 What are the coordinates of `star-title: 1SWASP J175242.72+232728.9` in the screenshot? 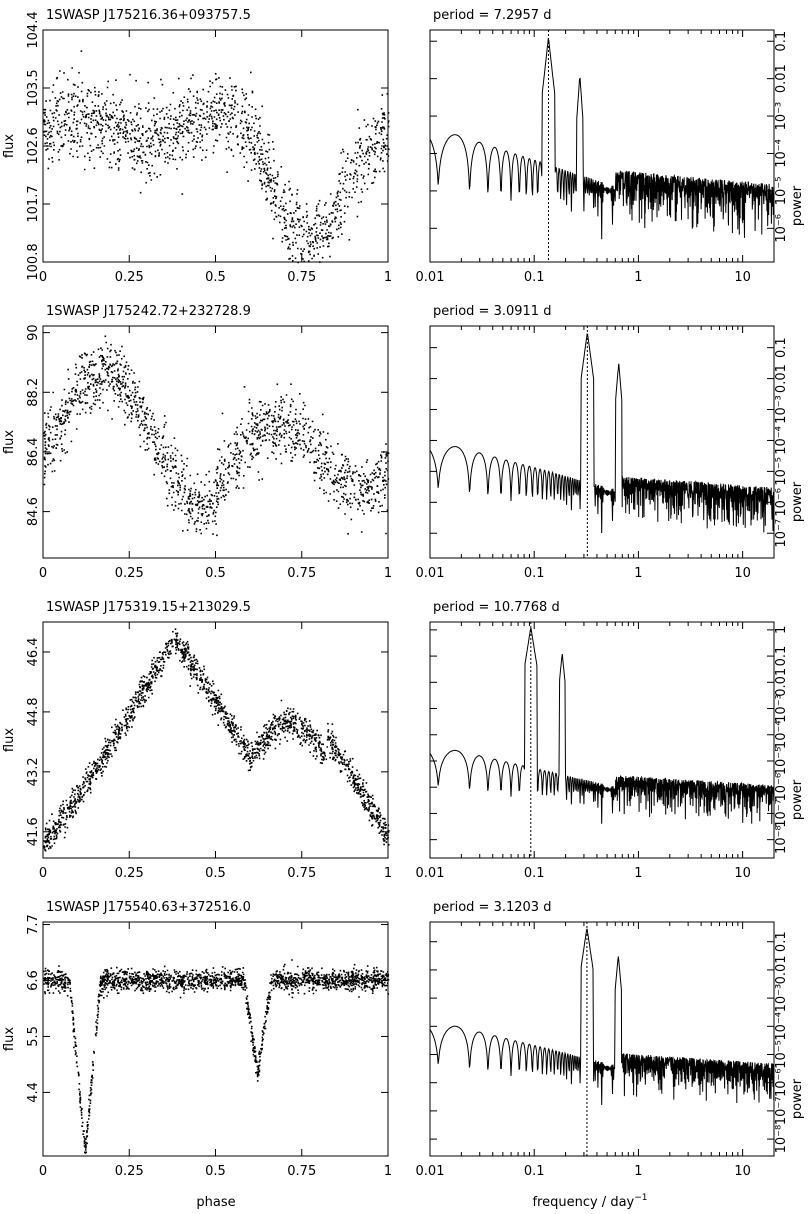 It's located at (148, 311).